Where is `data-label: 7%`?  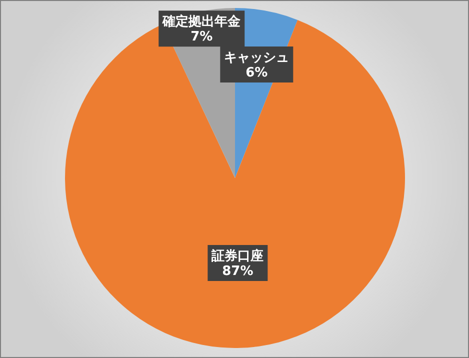 data-label: 7% is located at coordinates (201, 37).